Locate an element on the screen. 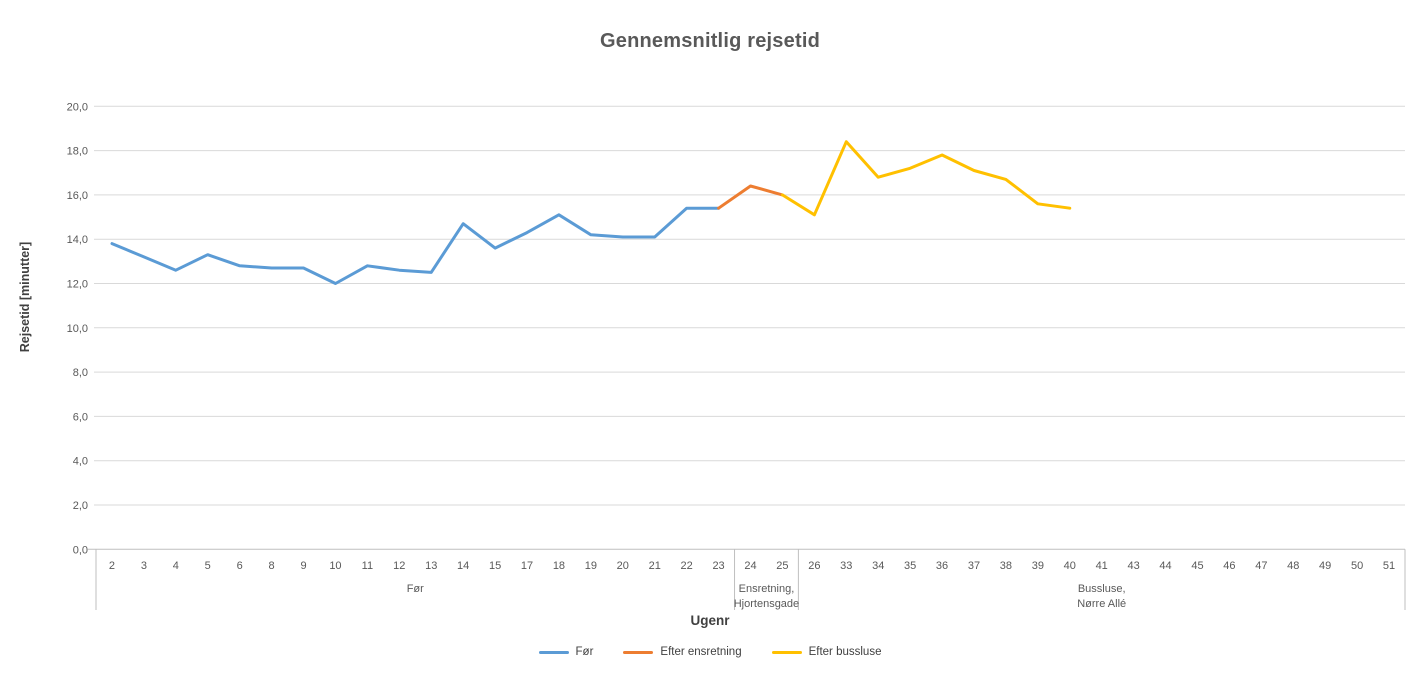 The image size is (1420, 676). x-tick-label: 46 is located at coordinates (1229, 566).